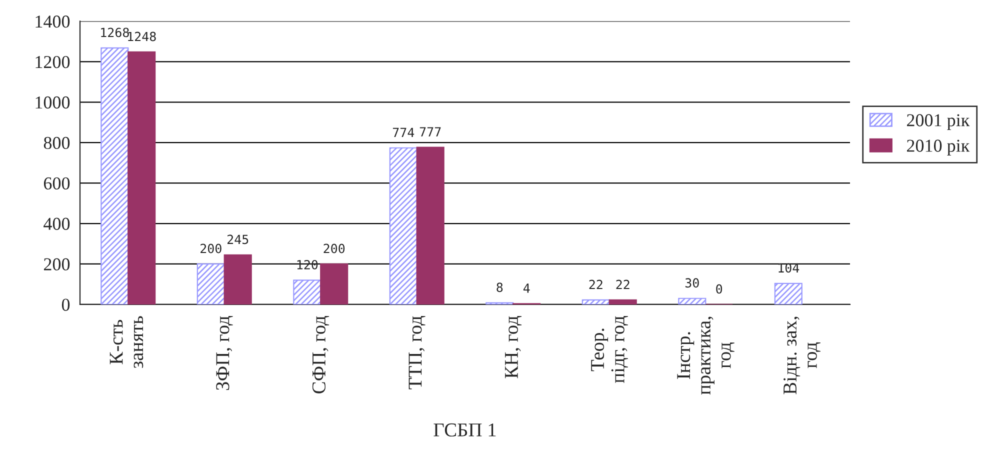 Image resolution: width=1000 pixels, height=472 pixels. What do you see at coordinates (403, 132) in the screenshot?
I see `data-label: 774` at bounding box center [403, 132].